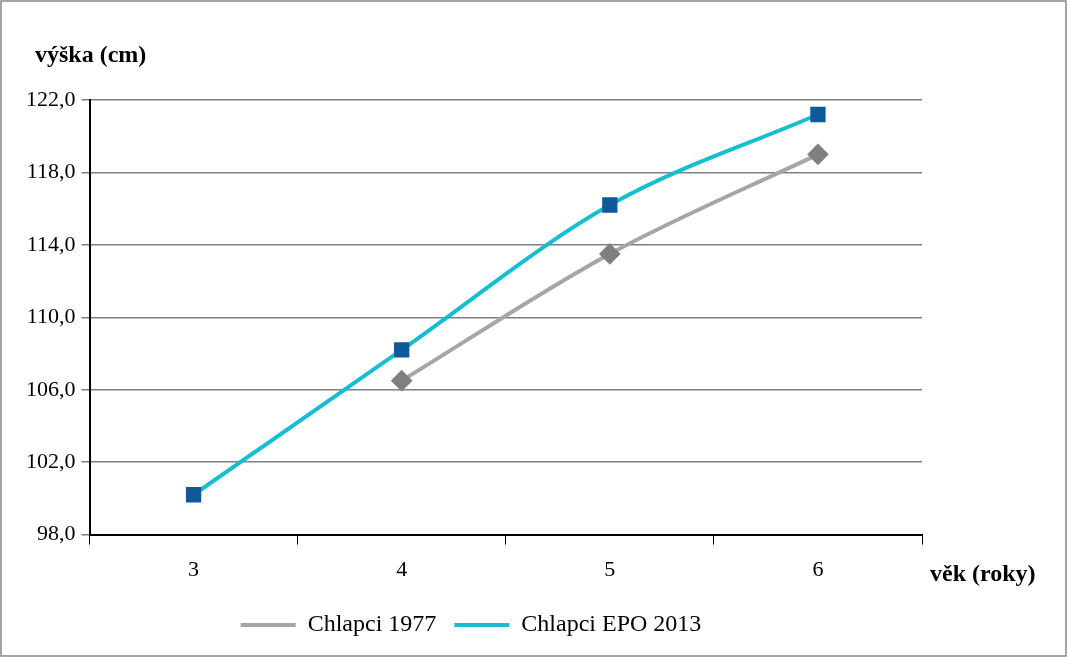 This screenshot has width=1067, height=657. What do you see at coordinates (91, 54) in the screenshot?
I see `y-axis-title: výška (cm)` at bounding box center [91, 54].